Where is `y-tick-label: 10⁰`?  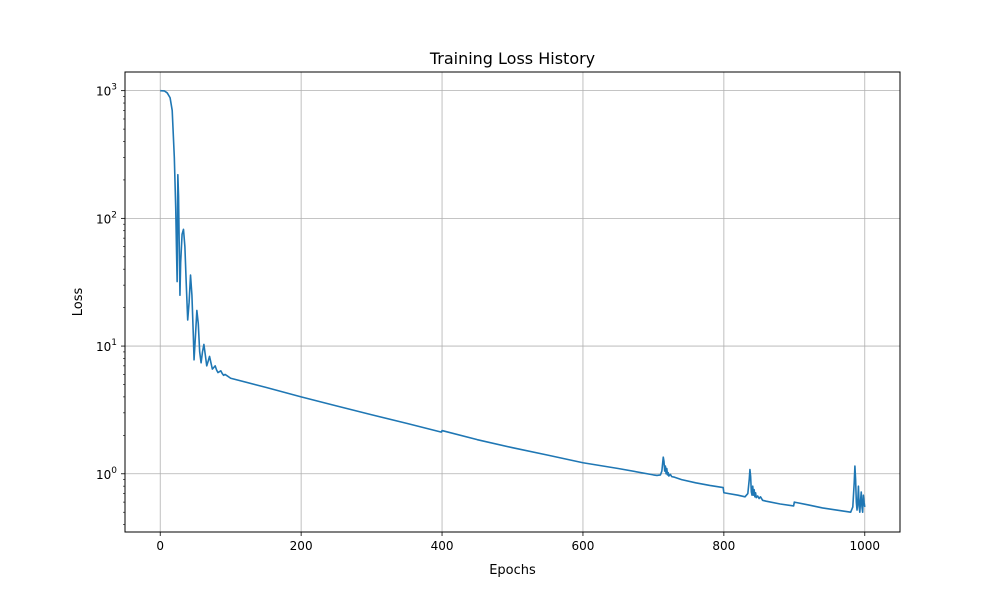
y-tick-label: 10⁰ is located at coordinates (106, 474).